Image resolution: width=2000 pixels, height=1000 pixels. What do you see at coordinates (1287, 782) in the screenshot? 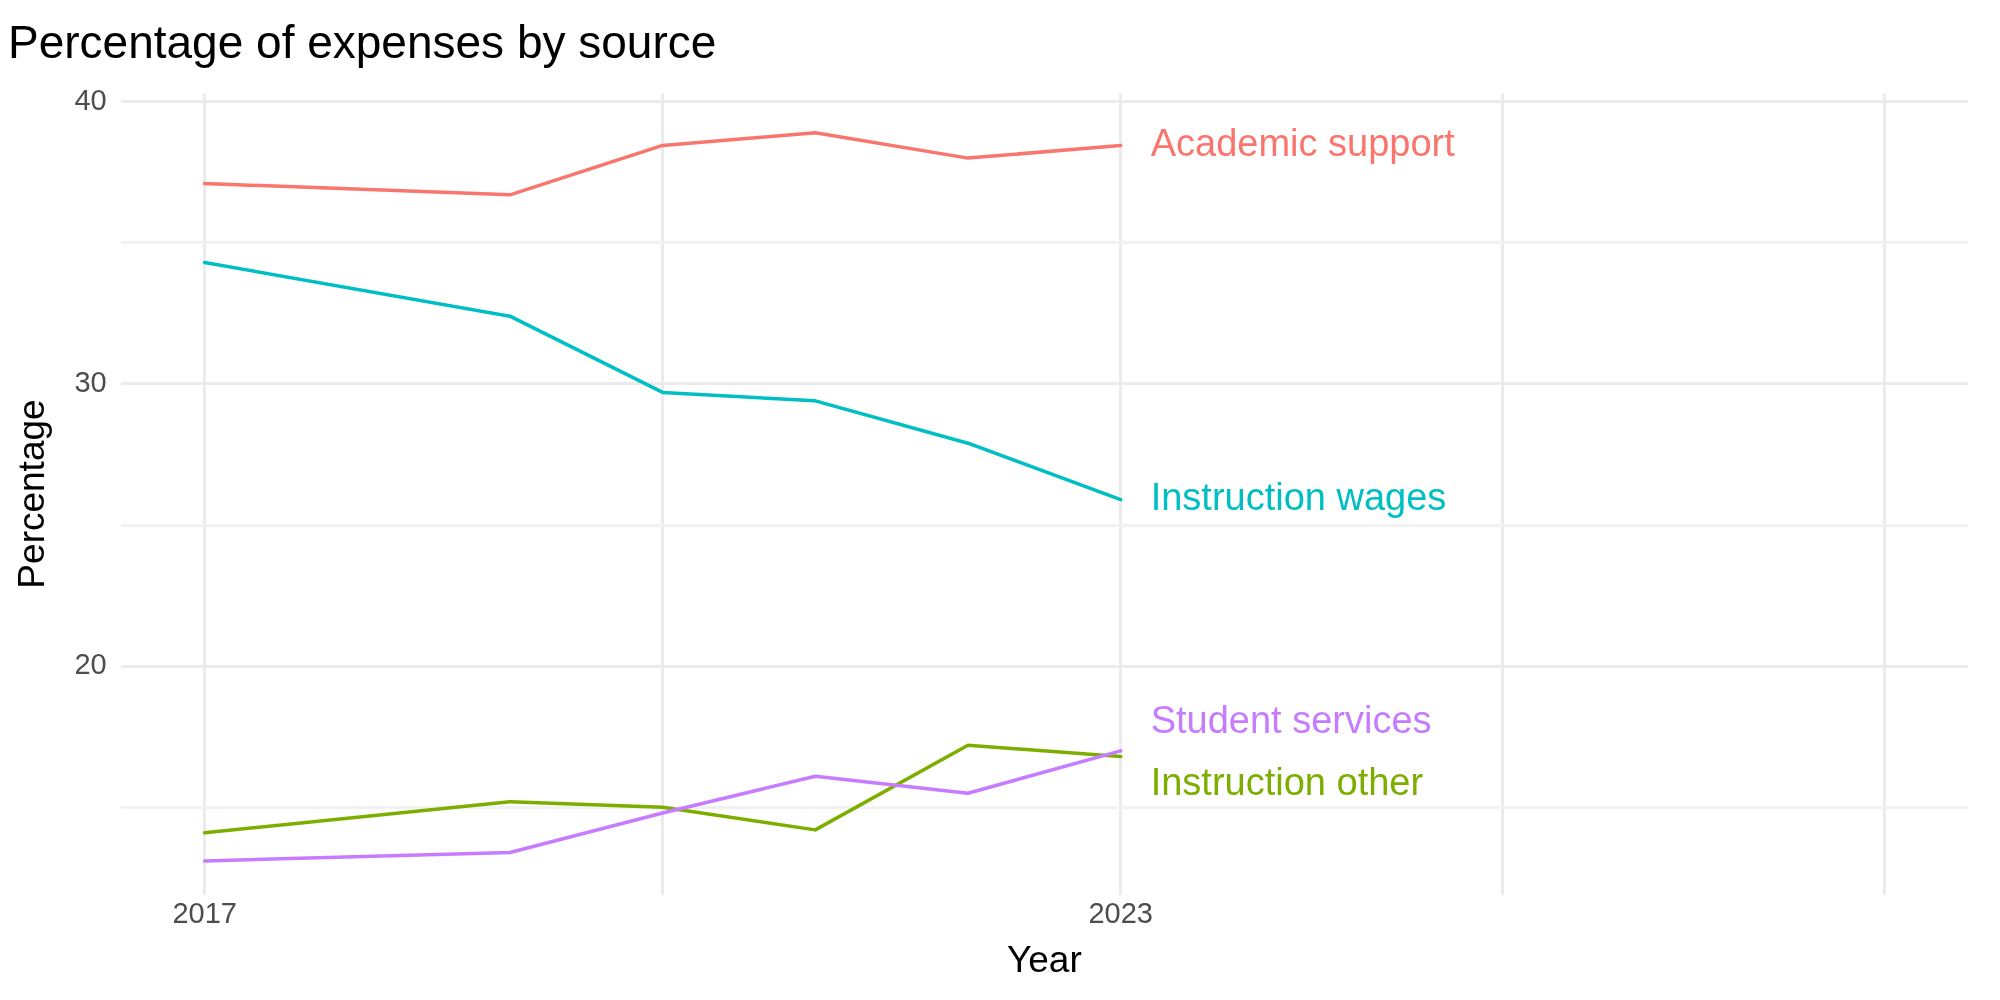
I see `series-label: Instruction other` at bounding box center [1287, 782].